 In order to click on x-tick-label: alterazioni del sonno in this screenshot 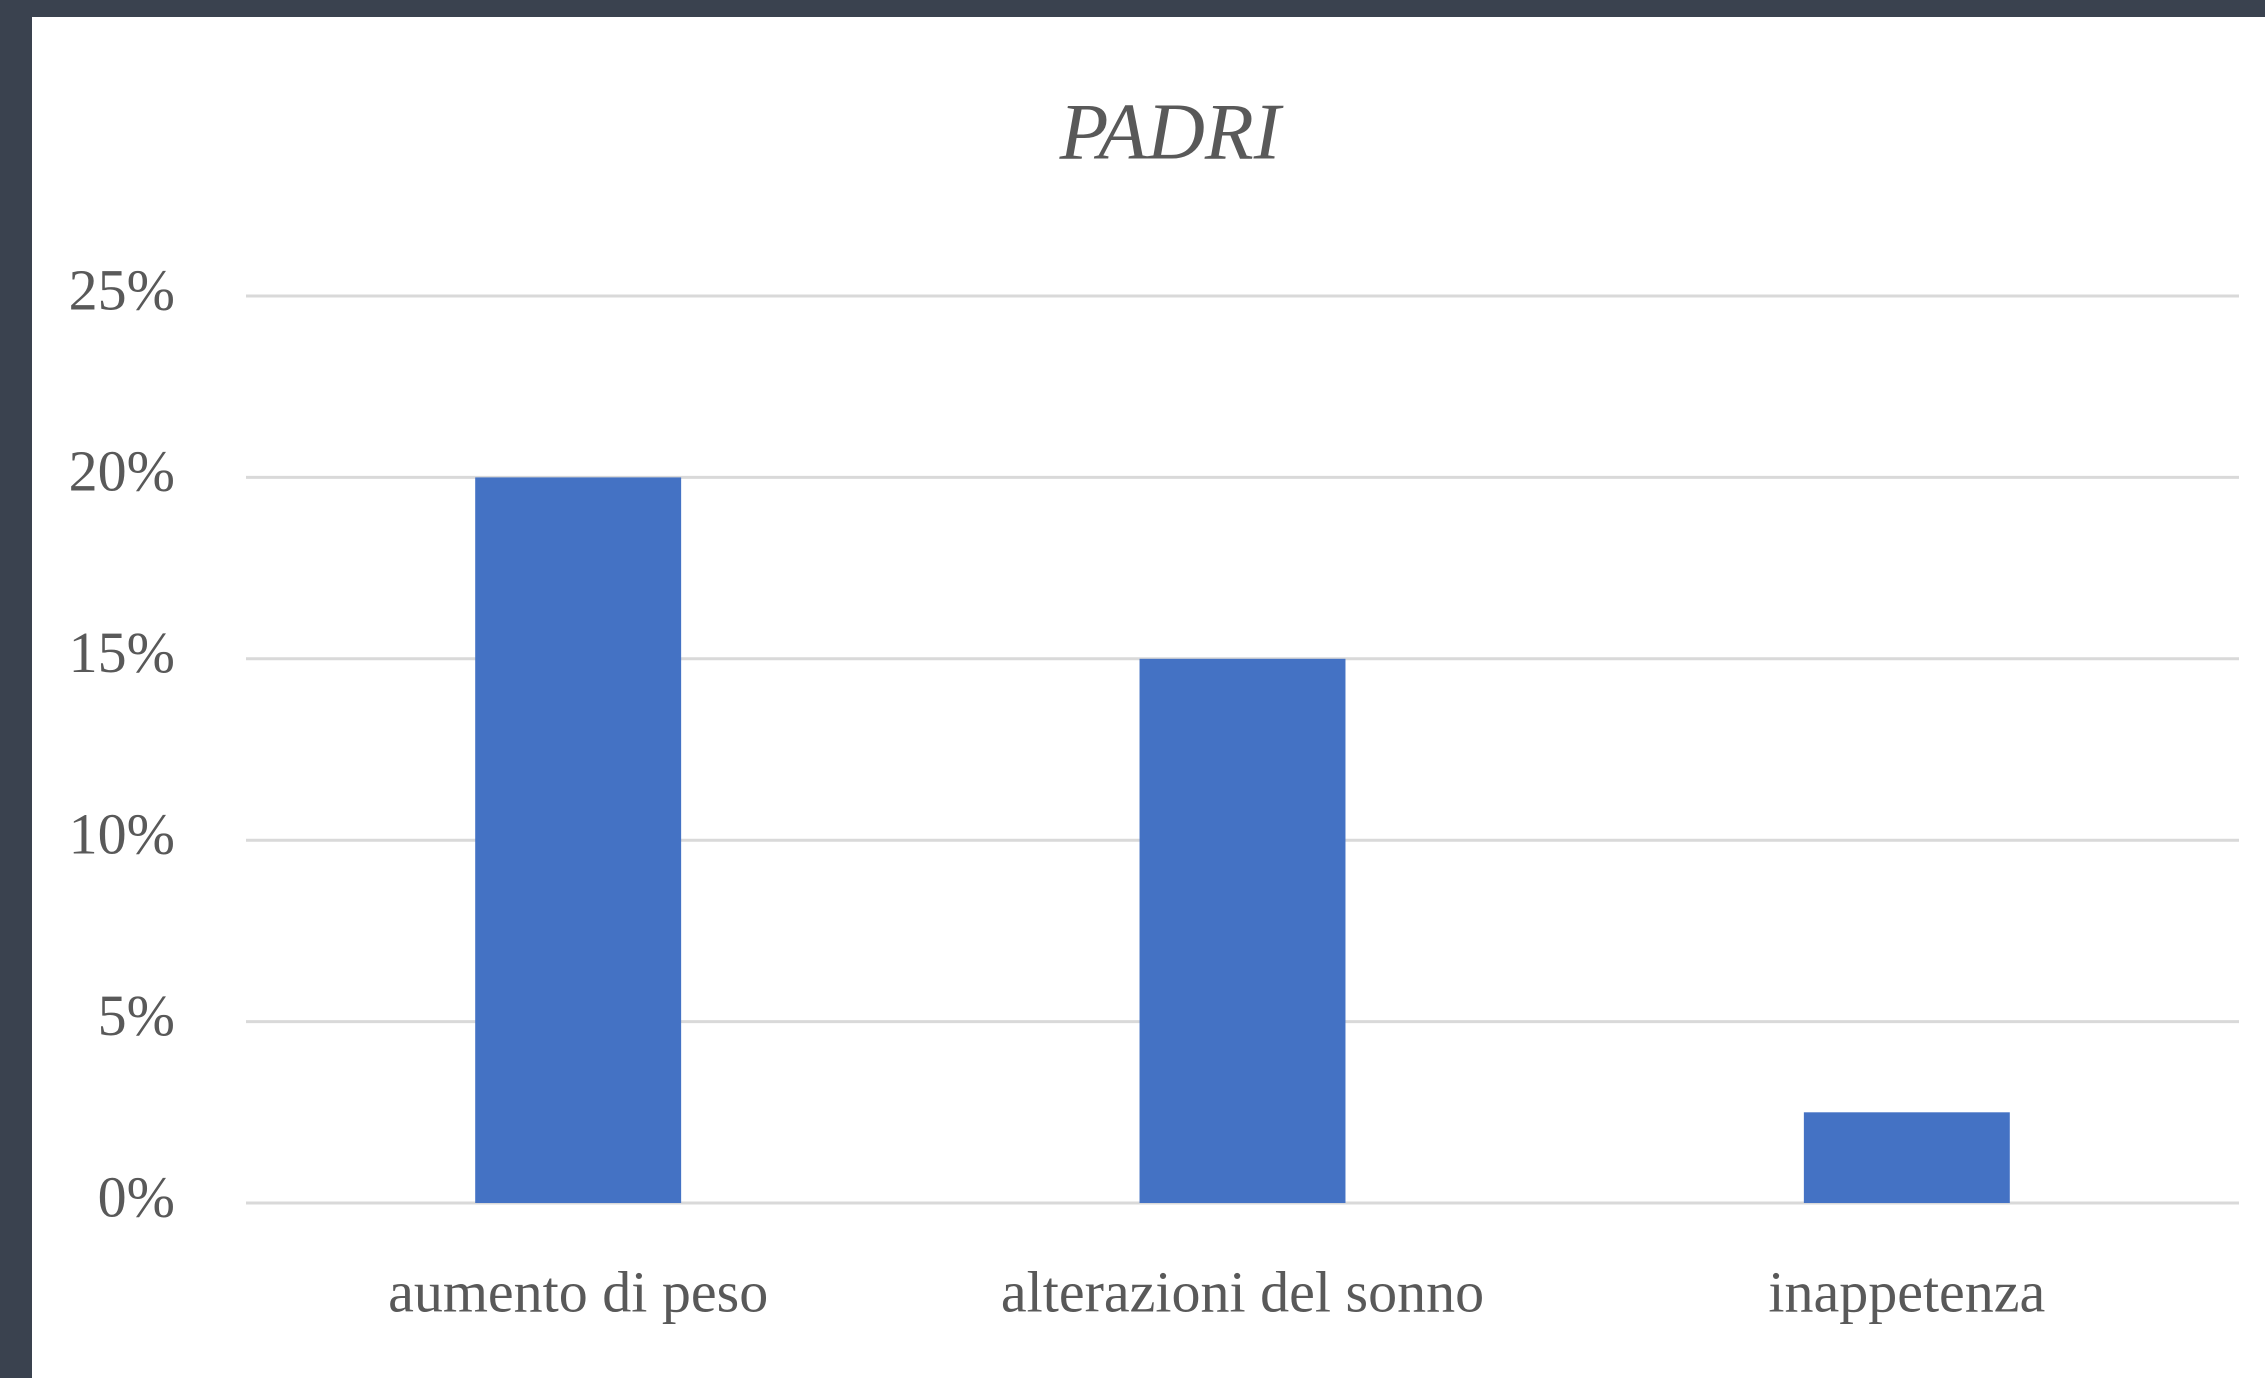, I will do `click(1242, 1291)`.